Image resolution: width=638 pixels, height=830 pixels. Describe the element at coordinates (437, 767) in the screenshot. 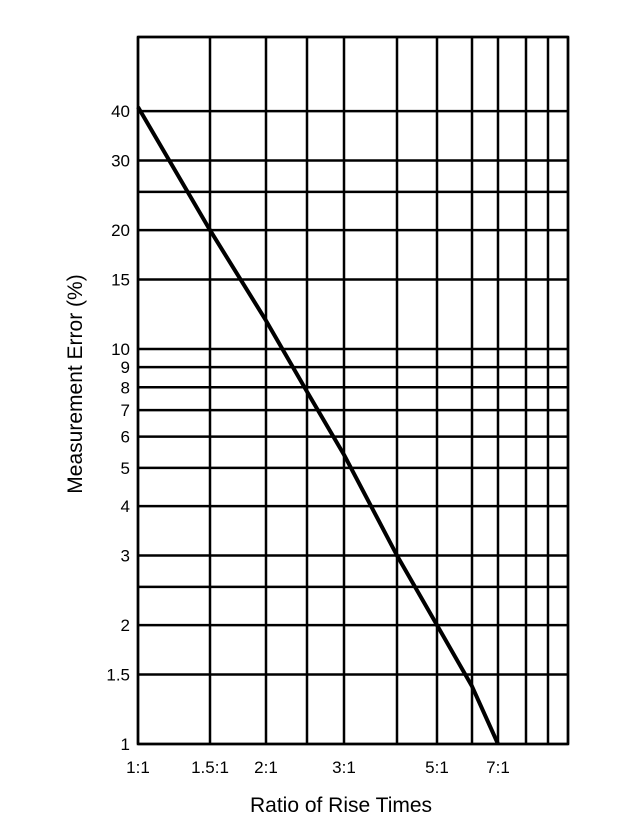

I see `x-tick-label: 5:1` at that location.